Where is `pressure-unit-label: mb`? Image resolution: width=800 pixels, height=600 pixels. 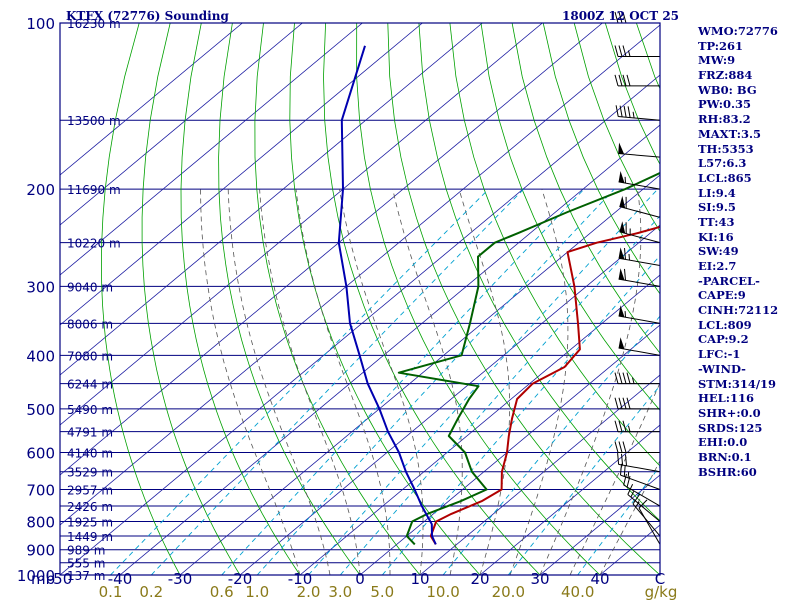 pressure-unit-label: mb is located at coordinates (43, 579).